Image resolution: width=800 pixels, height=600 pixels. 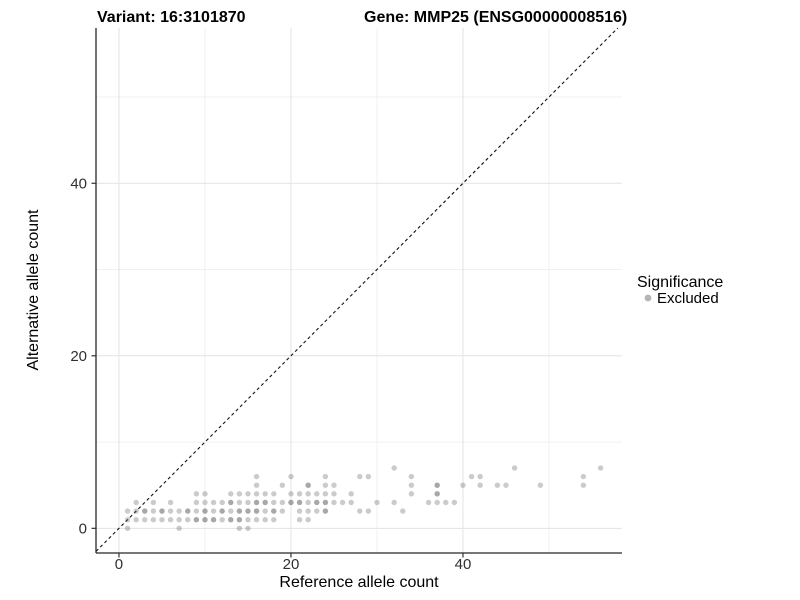 I want to click on y-tick-label: 20, so click(x=78, y=356).